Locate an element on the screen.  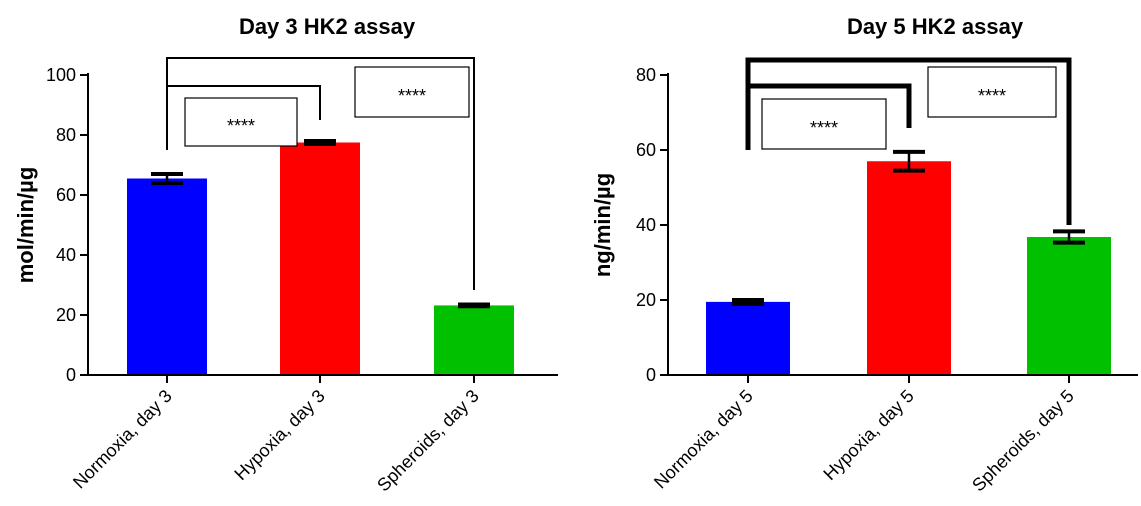
y-tick-label-day5: 80 is located at coordinates (646, 75).